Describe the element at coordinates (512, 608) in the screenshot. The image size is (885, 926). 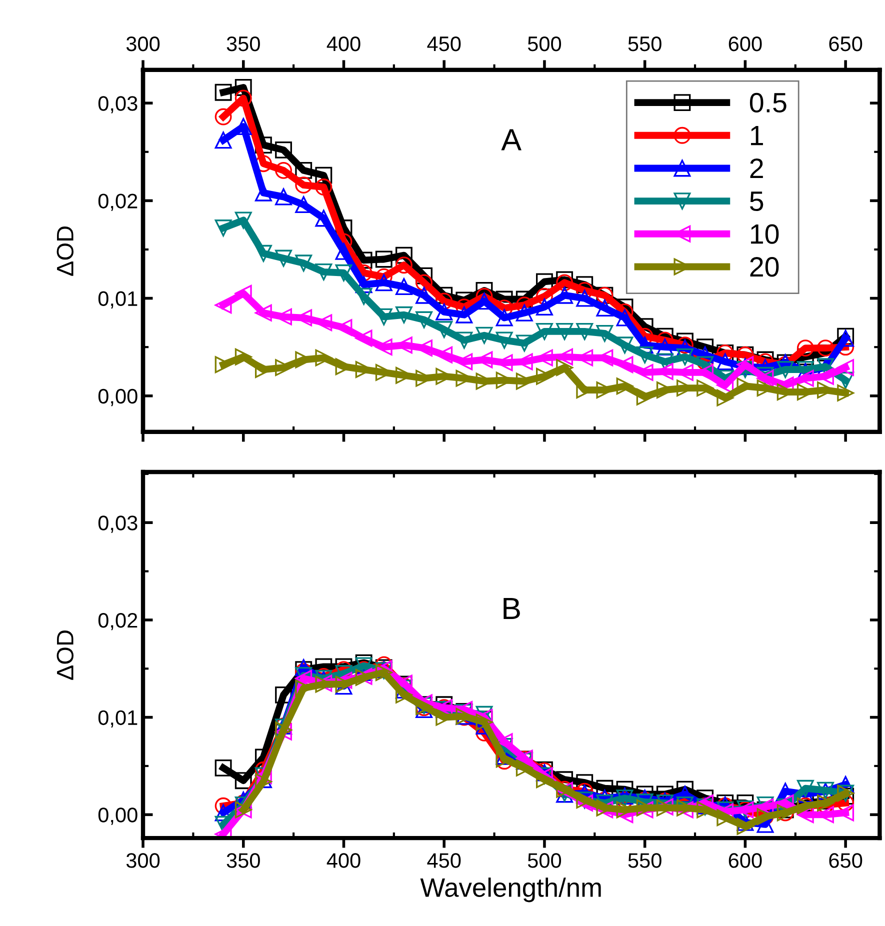
I see `annotation: B` at that location.